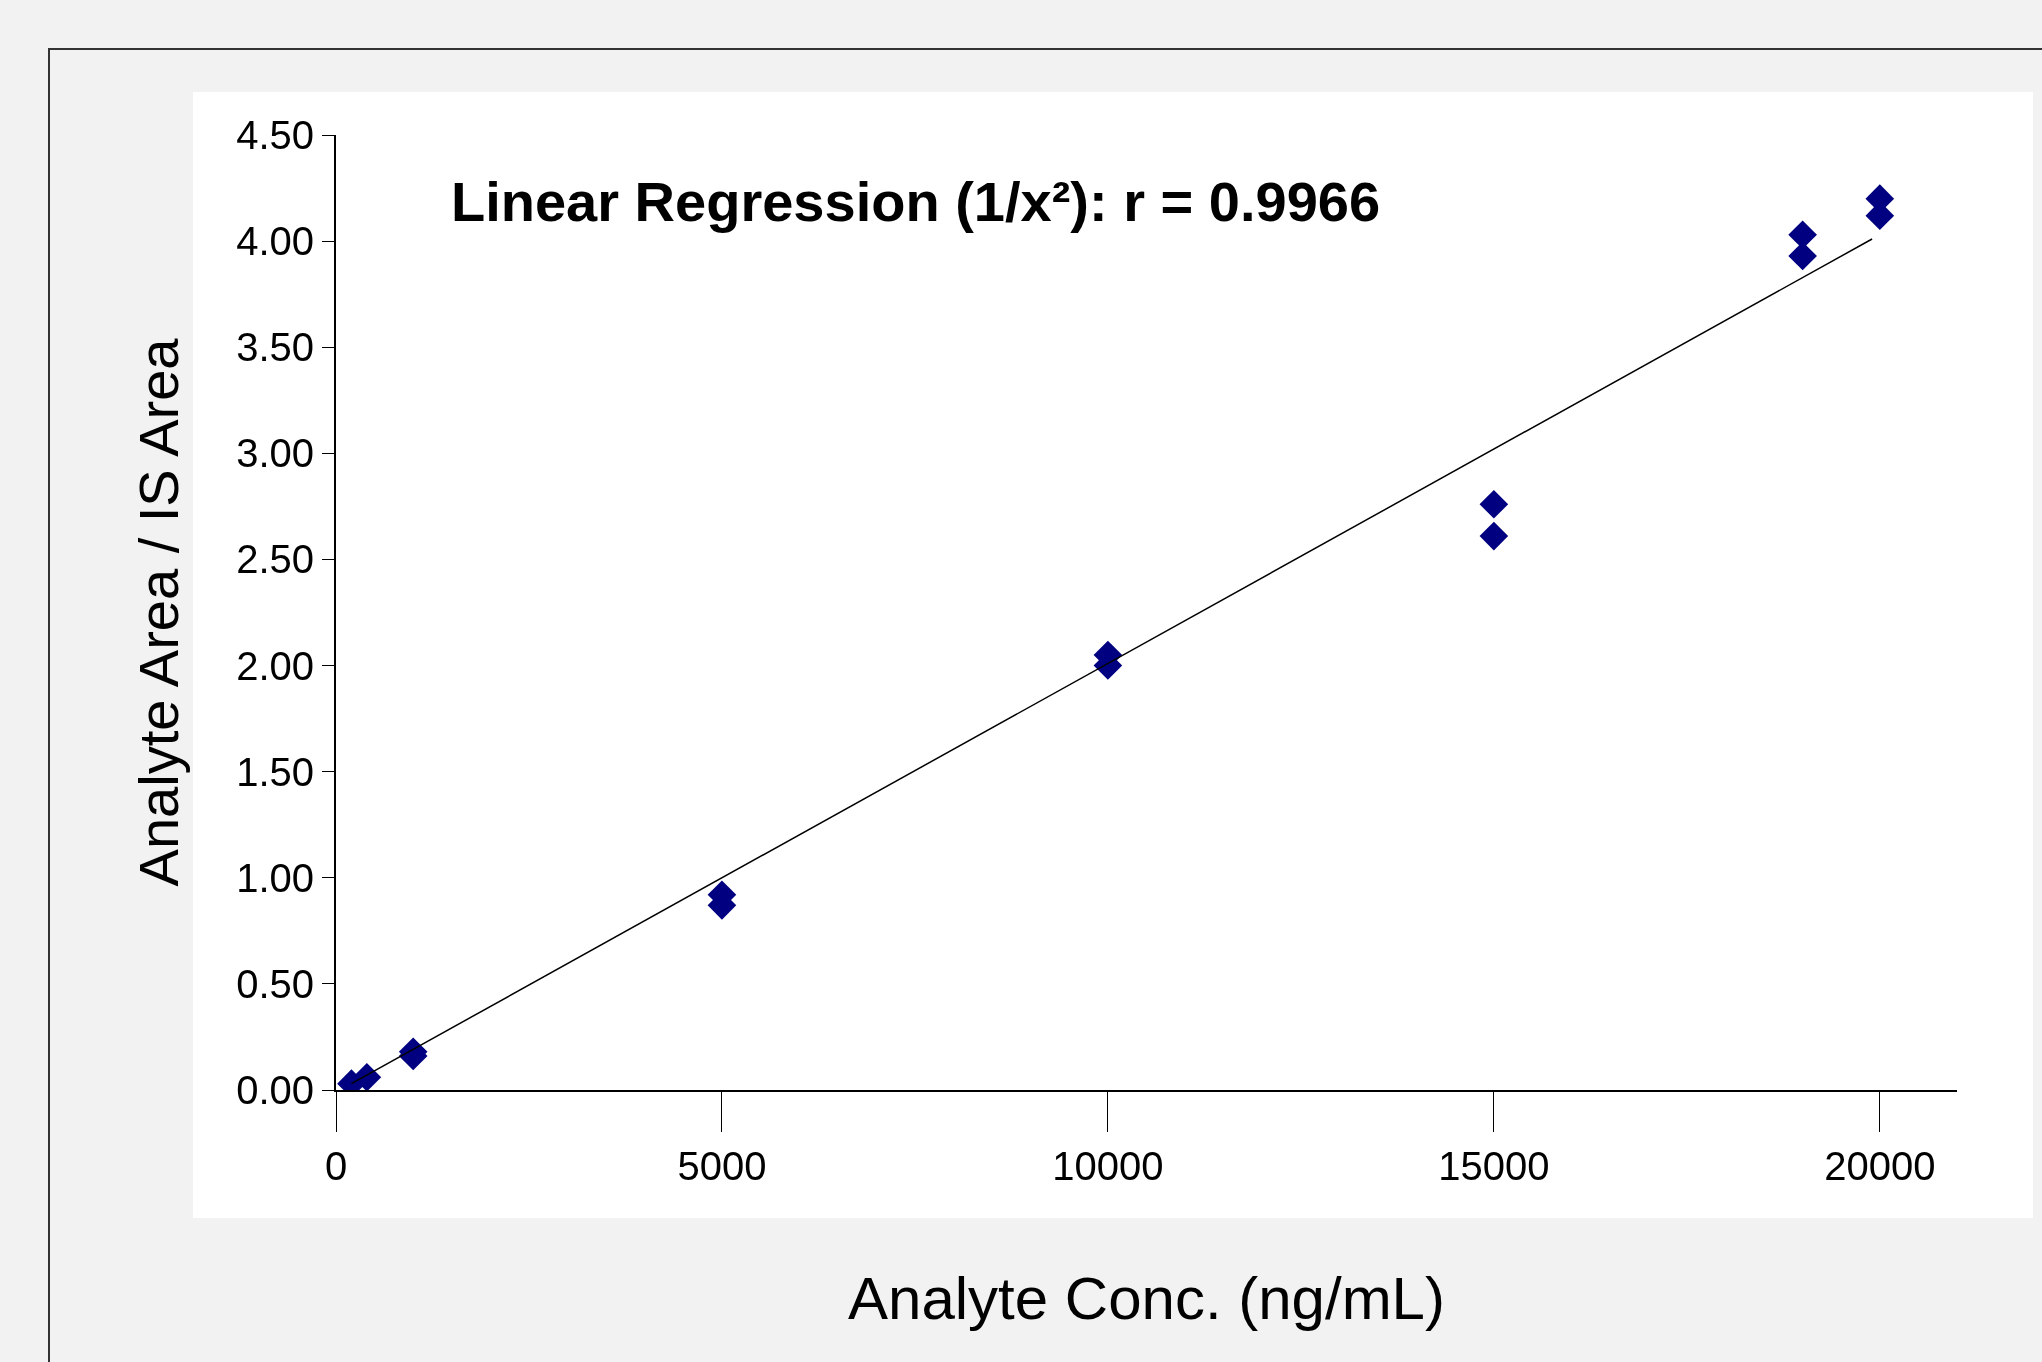  Describe the element at coordinates (275, 453) in the screenshot. I see `y-tick-label: 3.00` at that location.